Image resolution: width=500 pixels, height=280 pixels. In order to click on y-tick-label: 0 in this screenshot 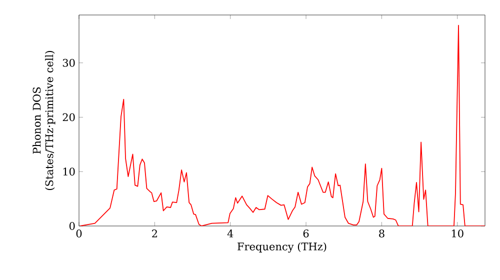, I will do `click(72, 226)`.